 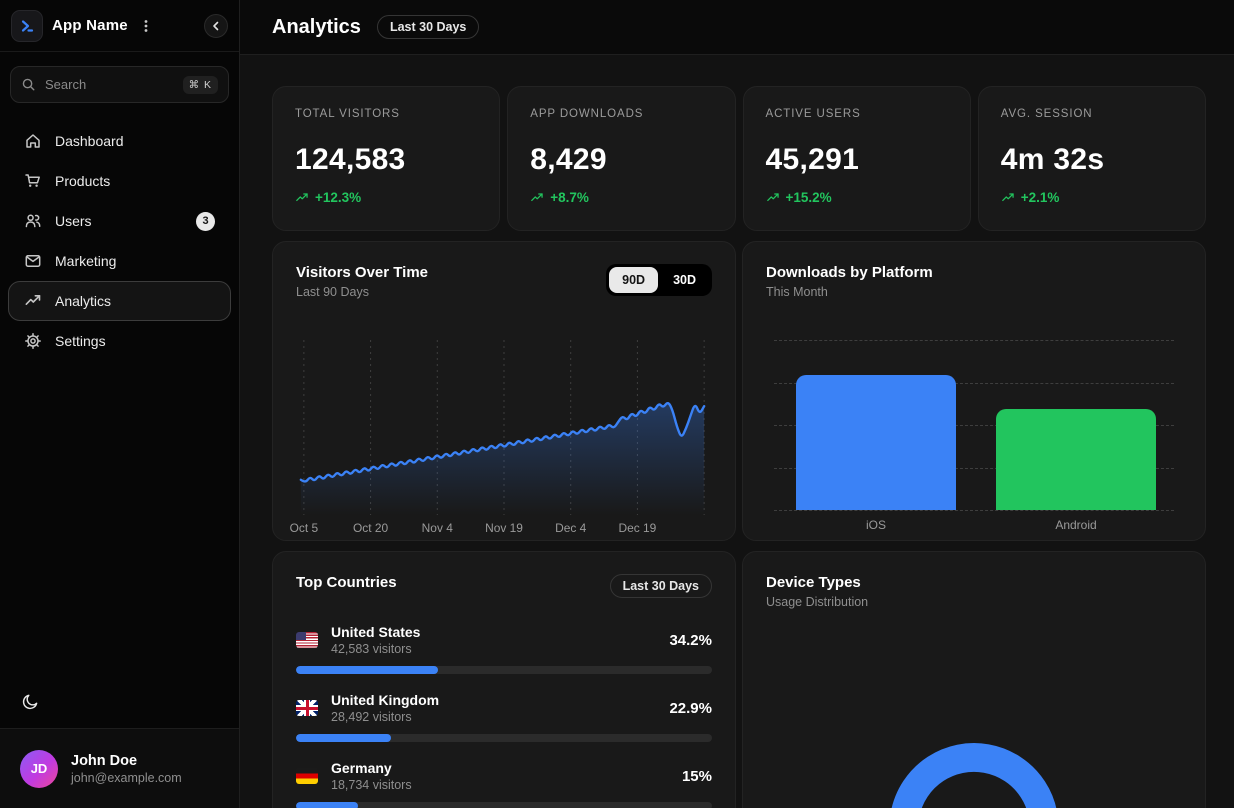 I want to click on visitors-line-chart: Oct 5 Oct 20 Nov 4 Nov 19 Dec 4 Dec 19, so click(x=498, y=437).